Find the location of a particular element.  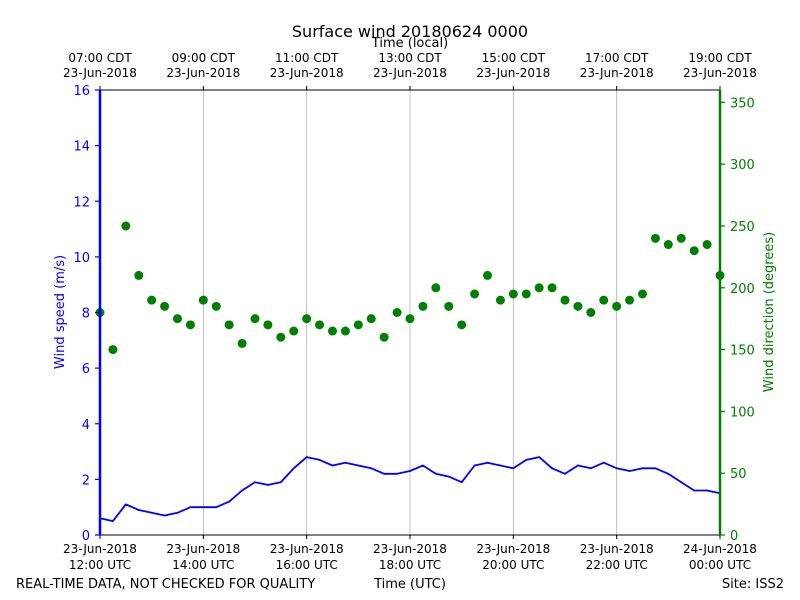

top-tick-label-1: 09:00 CDT 23-Jun-2018 is located at coordinates (203, 65).